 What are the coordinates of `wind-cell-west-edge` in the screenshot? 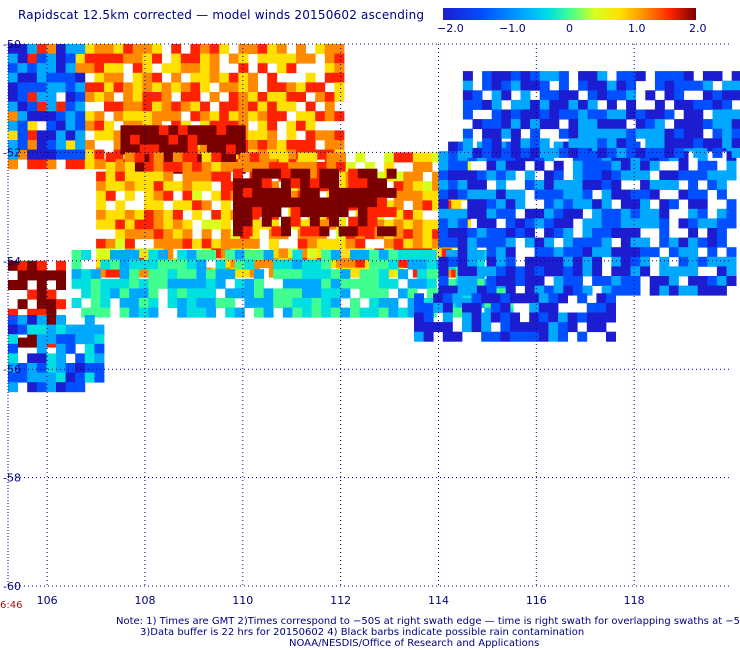 It's located at (32, 342).